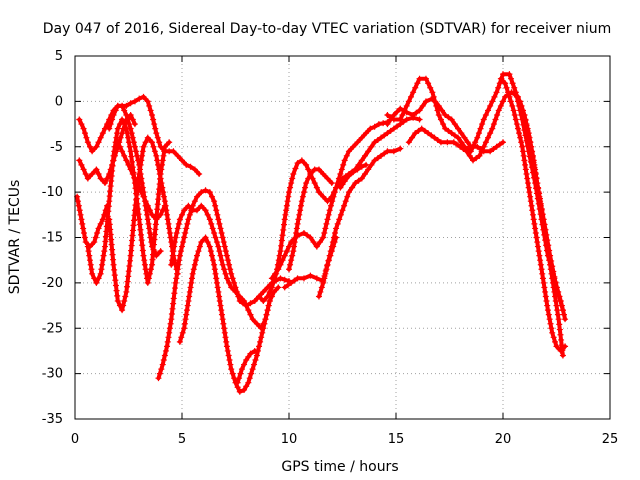  I want to click on y-axis-label: SDTVAR / TECUs, so click(15, 237).